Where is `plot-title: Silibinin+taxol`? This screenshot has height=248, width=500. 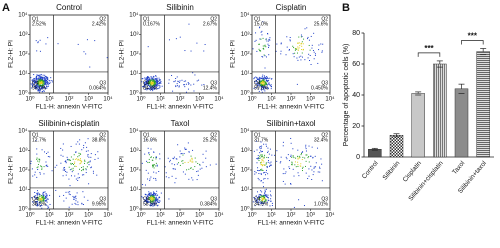
plot-title: Silibinin+taxol is located at coordinates (290, 123).